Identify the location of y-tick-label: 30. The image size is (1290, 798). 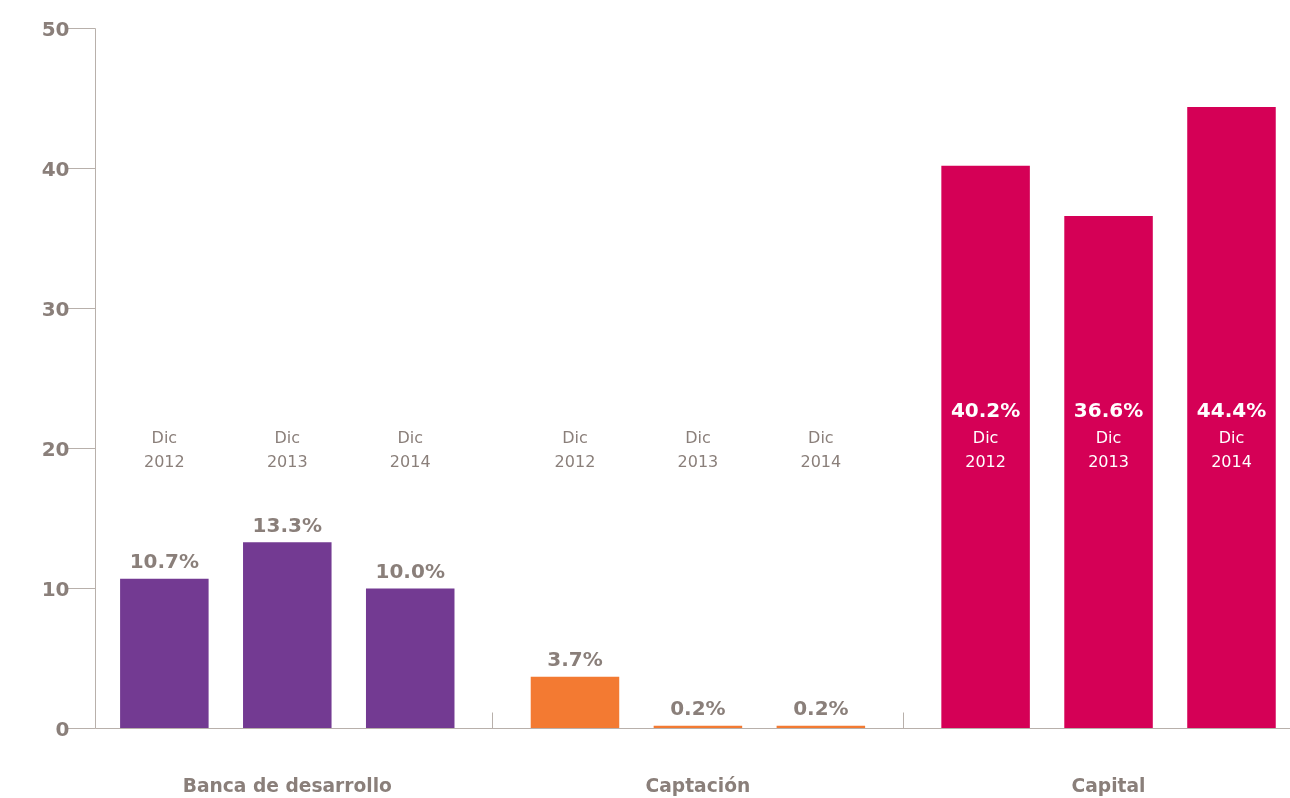
(55, 308).